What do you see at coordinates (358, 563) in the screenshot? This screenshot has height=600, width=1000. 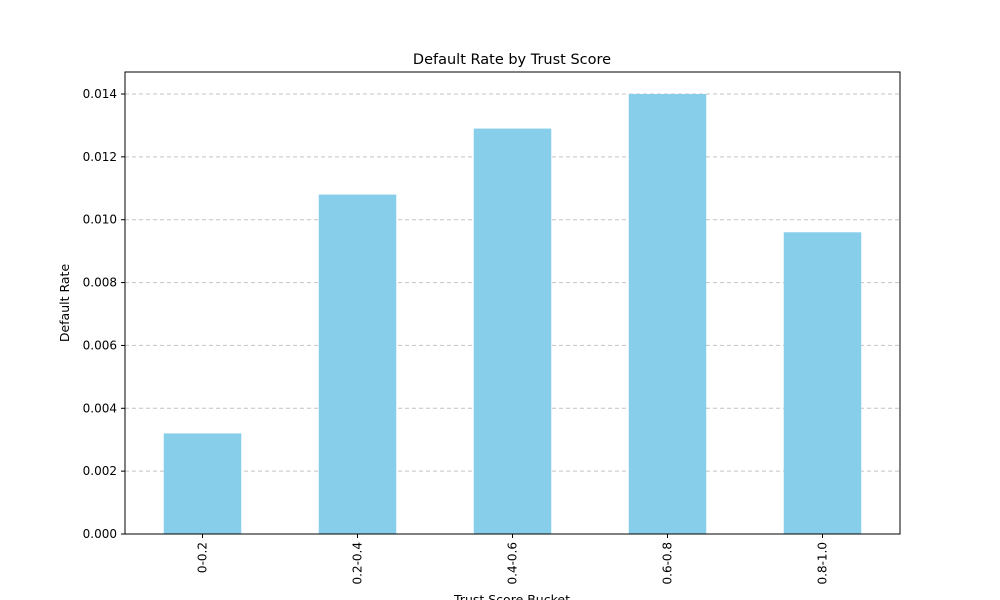 I see `x-tick-label: 0.2-0.4` at bounding box center [358, 563].